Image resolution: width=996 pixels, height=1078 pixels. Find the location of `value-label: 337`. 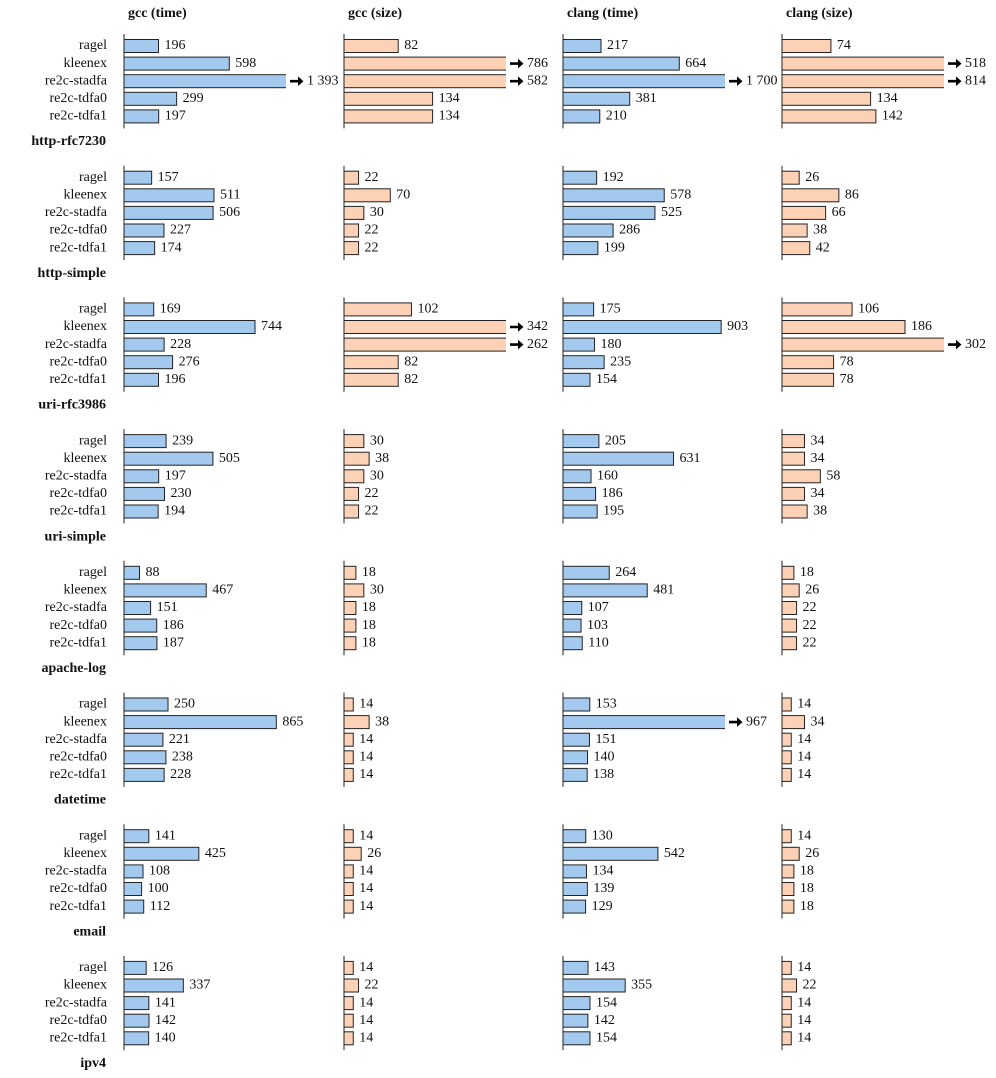

value-label: 337 is located at coordinates (199, 985).